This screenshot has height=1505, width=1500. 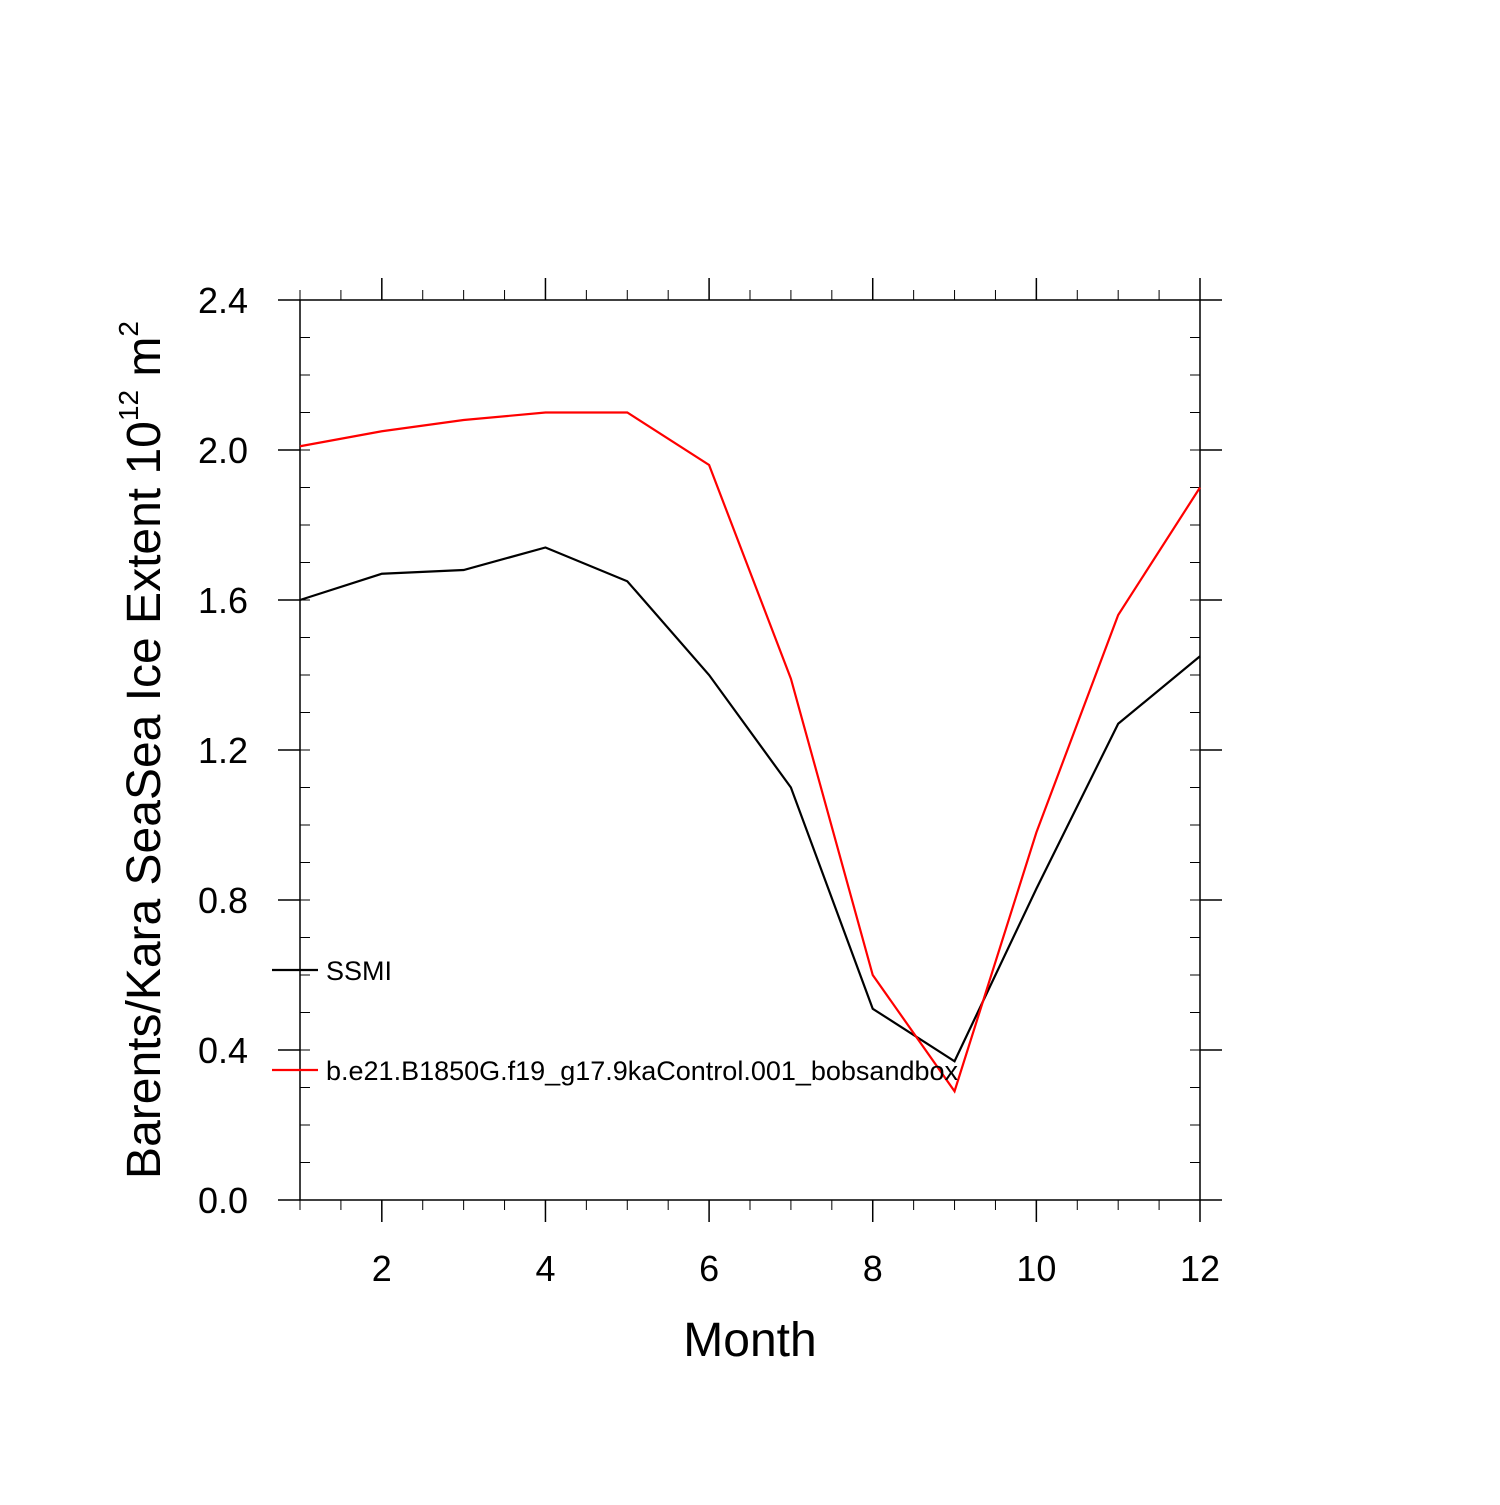 What do you see at coordinates (382, 1268) in the screenshot?
I see `x-tick-label: 2` at bounding box center [382, 1268].